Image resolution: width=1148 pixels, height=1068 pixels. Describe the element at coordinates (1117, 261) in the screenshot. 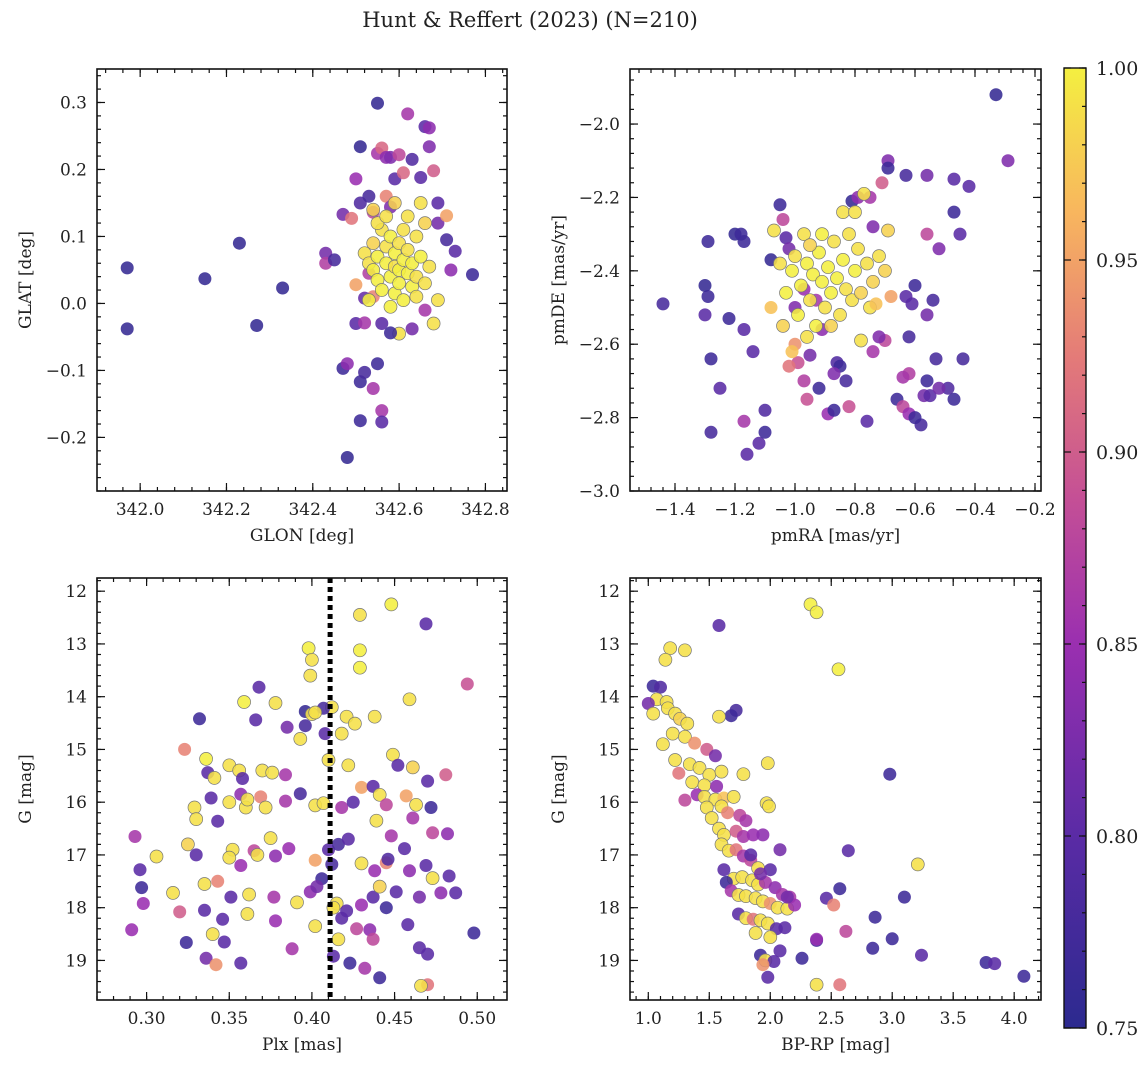

I see `colorbar-tick-label: 0.95` at that location.